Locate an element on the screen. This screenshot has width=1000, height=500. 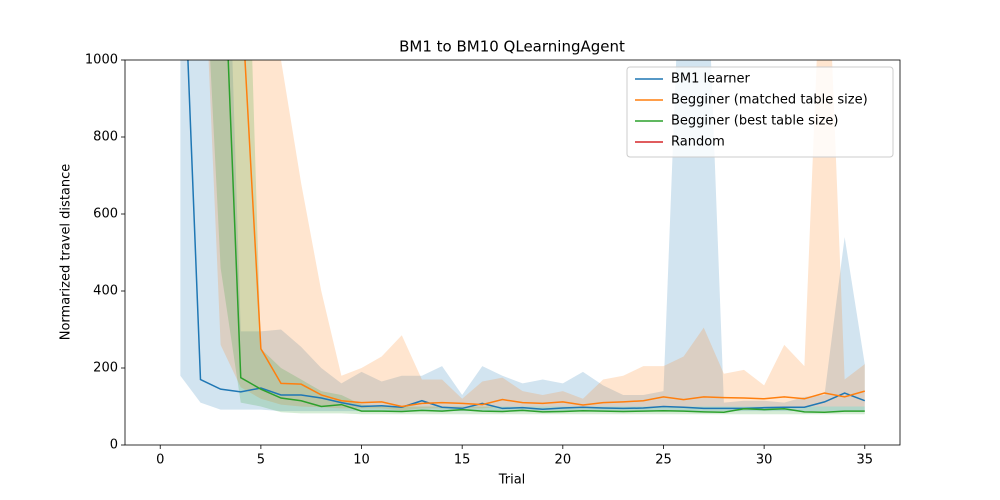
y-axis-label: Normarized travel distance is located at coordinates (66, 252).